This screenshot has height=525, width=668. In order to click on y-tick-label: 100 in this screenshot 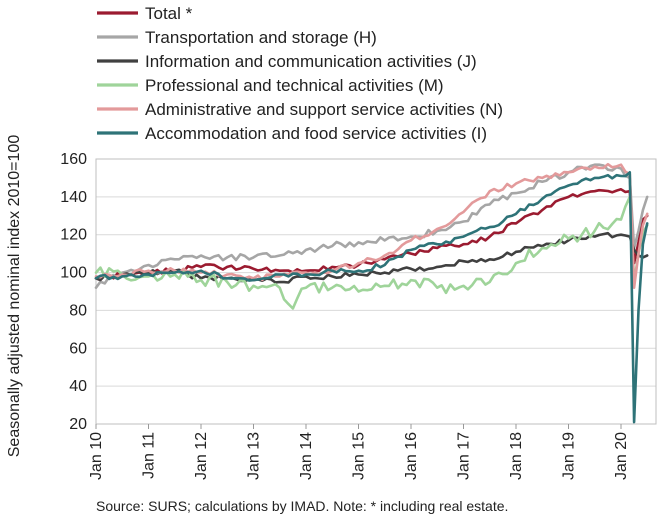, I will do `click(73, 273)`.